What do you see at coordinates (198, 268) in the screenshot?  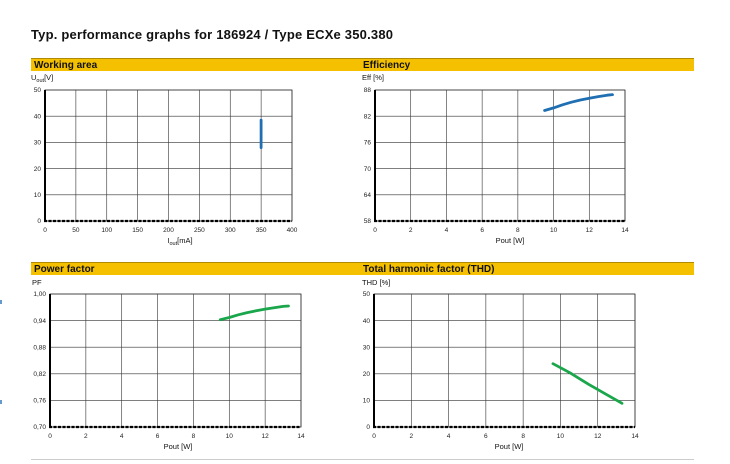 I see `panel-header-power-factor: Power factor` at bounding box center [198, 268].